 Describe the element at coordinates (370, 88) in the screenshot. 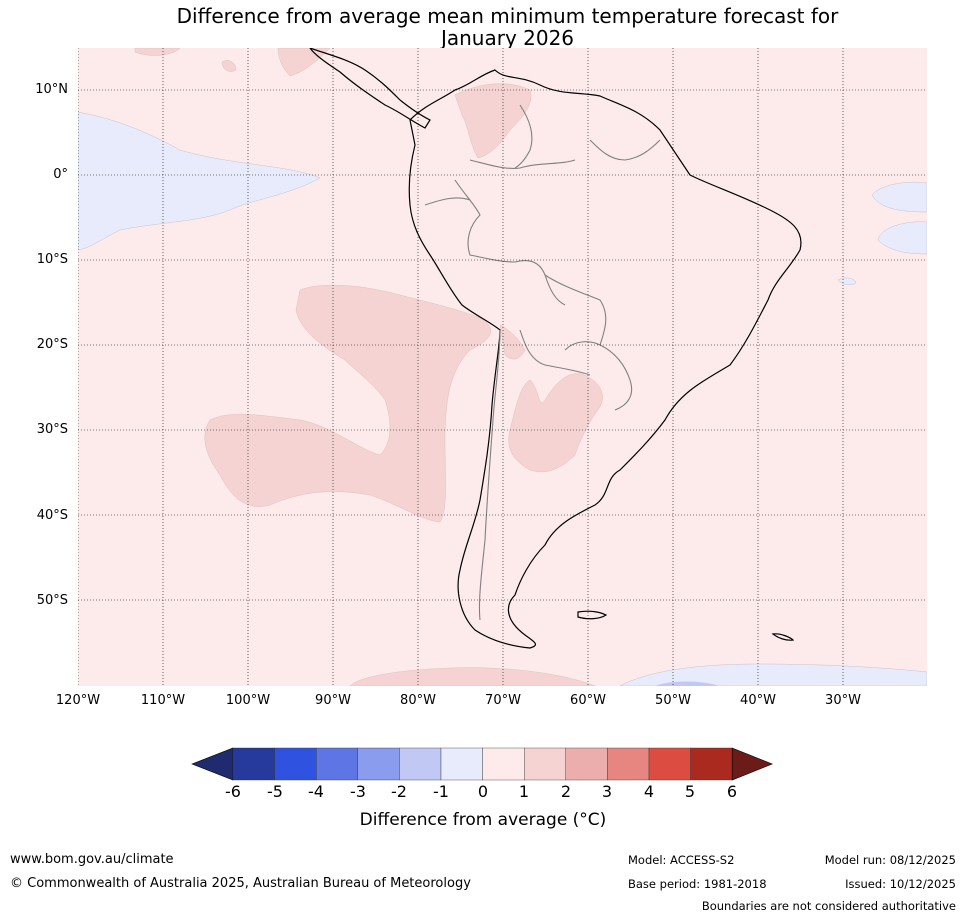

I see `central-america-coastline` at that location.